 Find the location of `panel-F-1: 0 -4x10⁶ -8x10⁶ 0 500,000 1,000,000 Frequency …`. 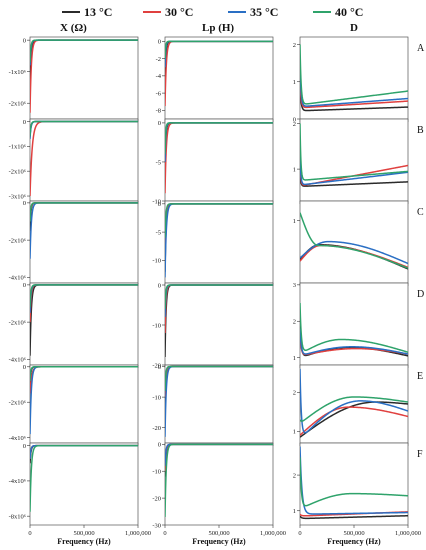

panel-F-1: 0 -4x10⁶ -8x10⁶ 0 500,000 1,000,000 Frequency … is located at coordinates (80, 494).